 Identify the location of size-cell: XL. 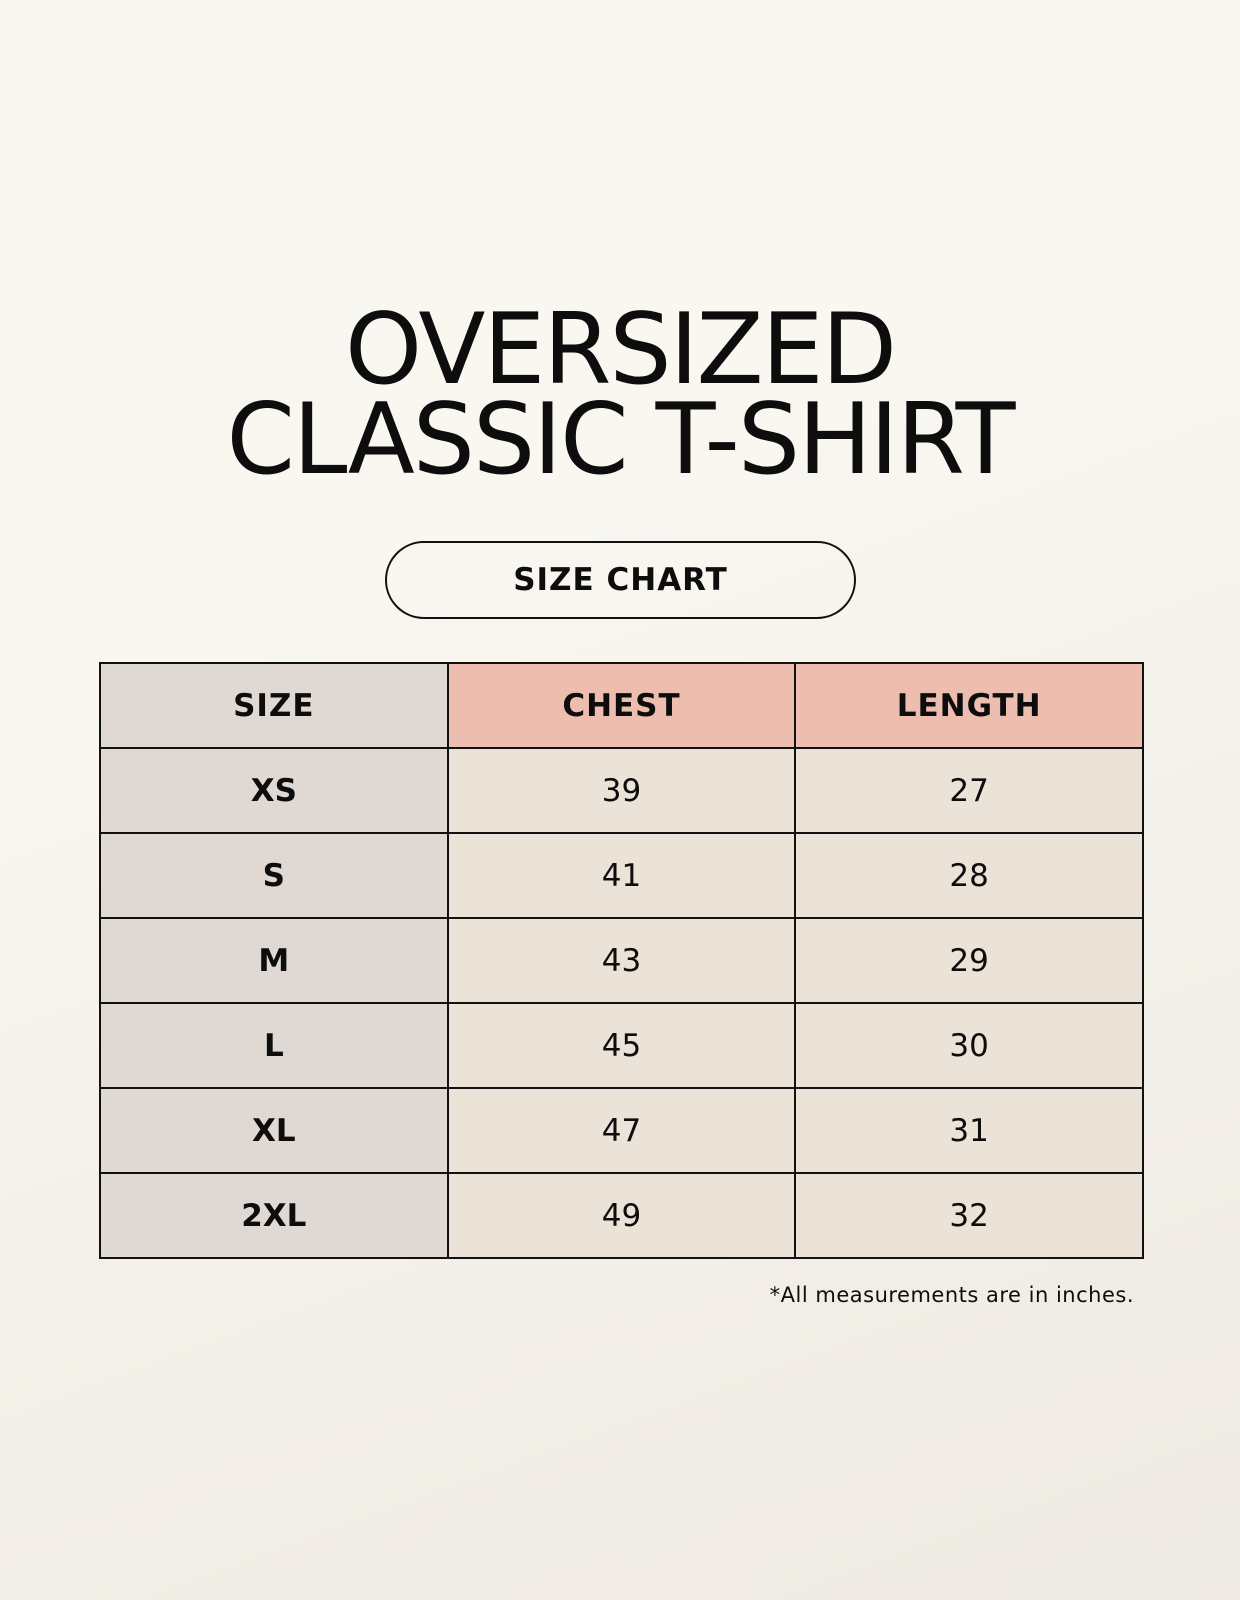
(274, 1130).